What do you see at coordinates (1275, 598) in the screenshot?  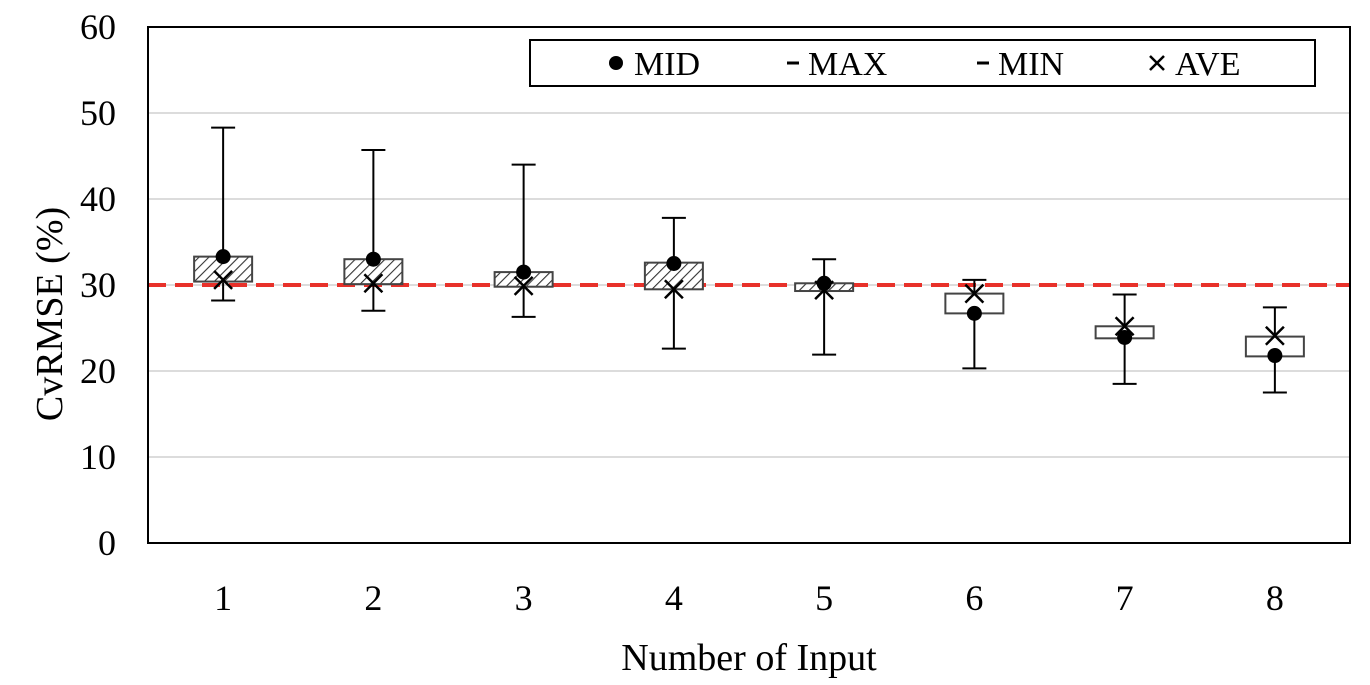 I see `x-tick-label: 8` at bounding box center [1275, 598].